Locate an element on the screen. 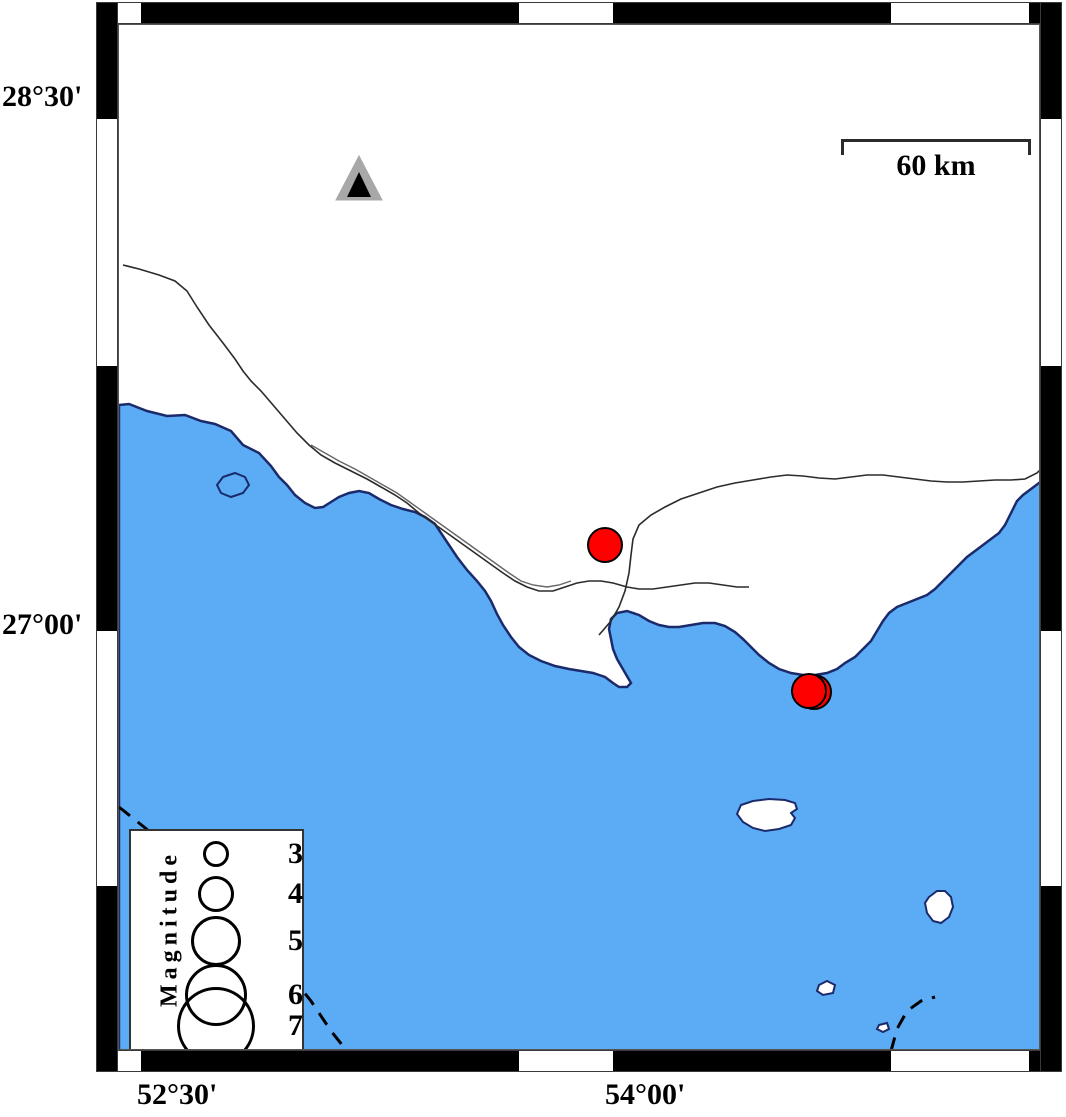 This screenshot has height=1117, width=1066. island-small-center is located at coordinates (939, 907).